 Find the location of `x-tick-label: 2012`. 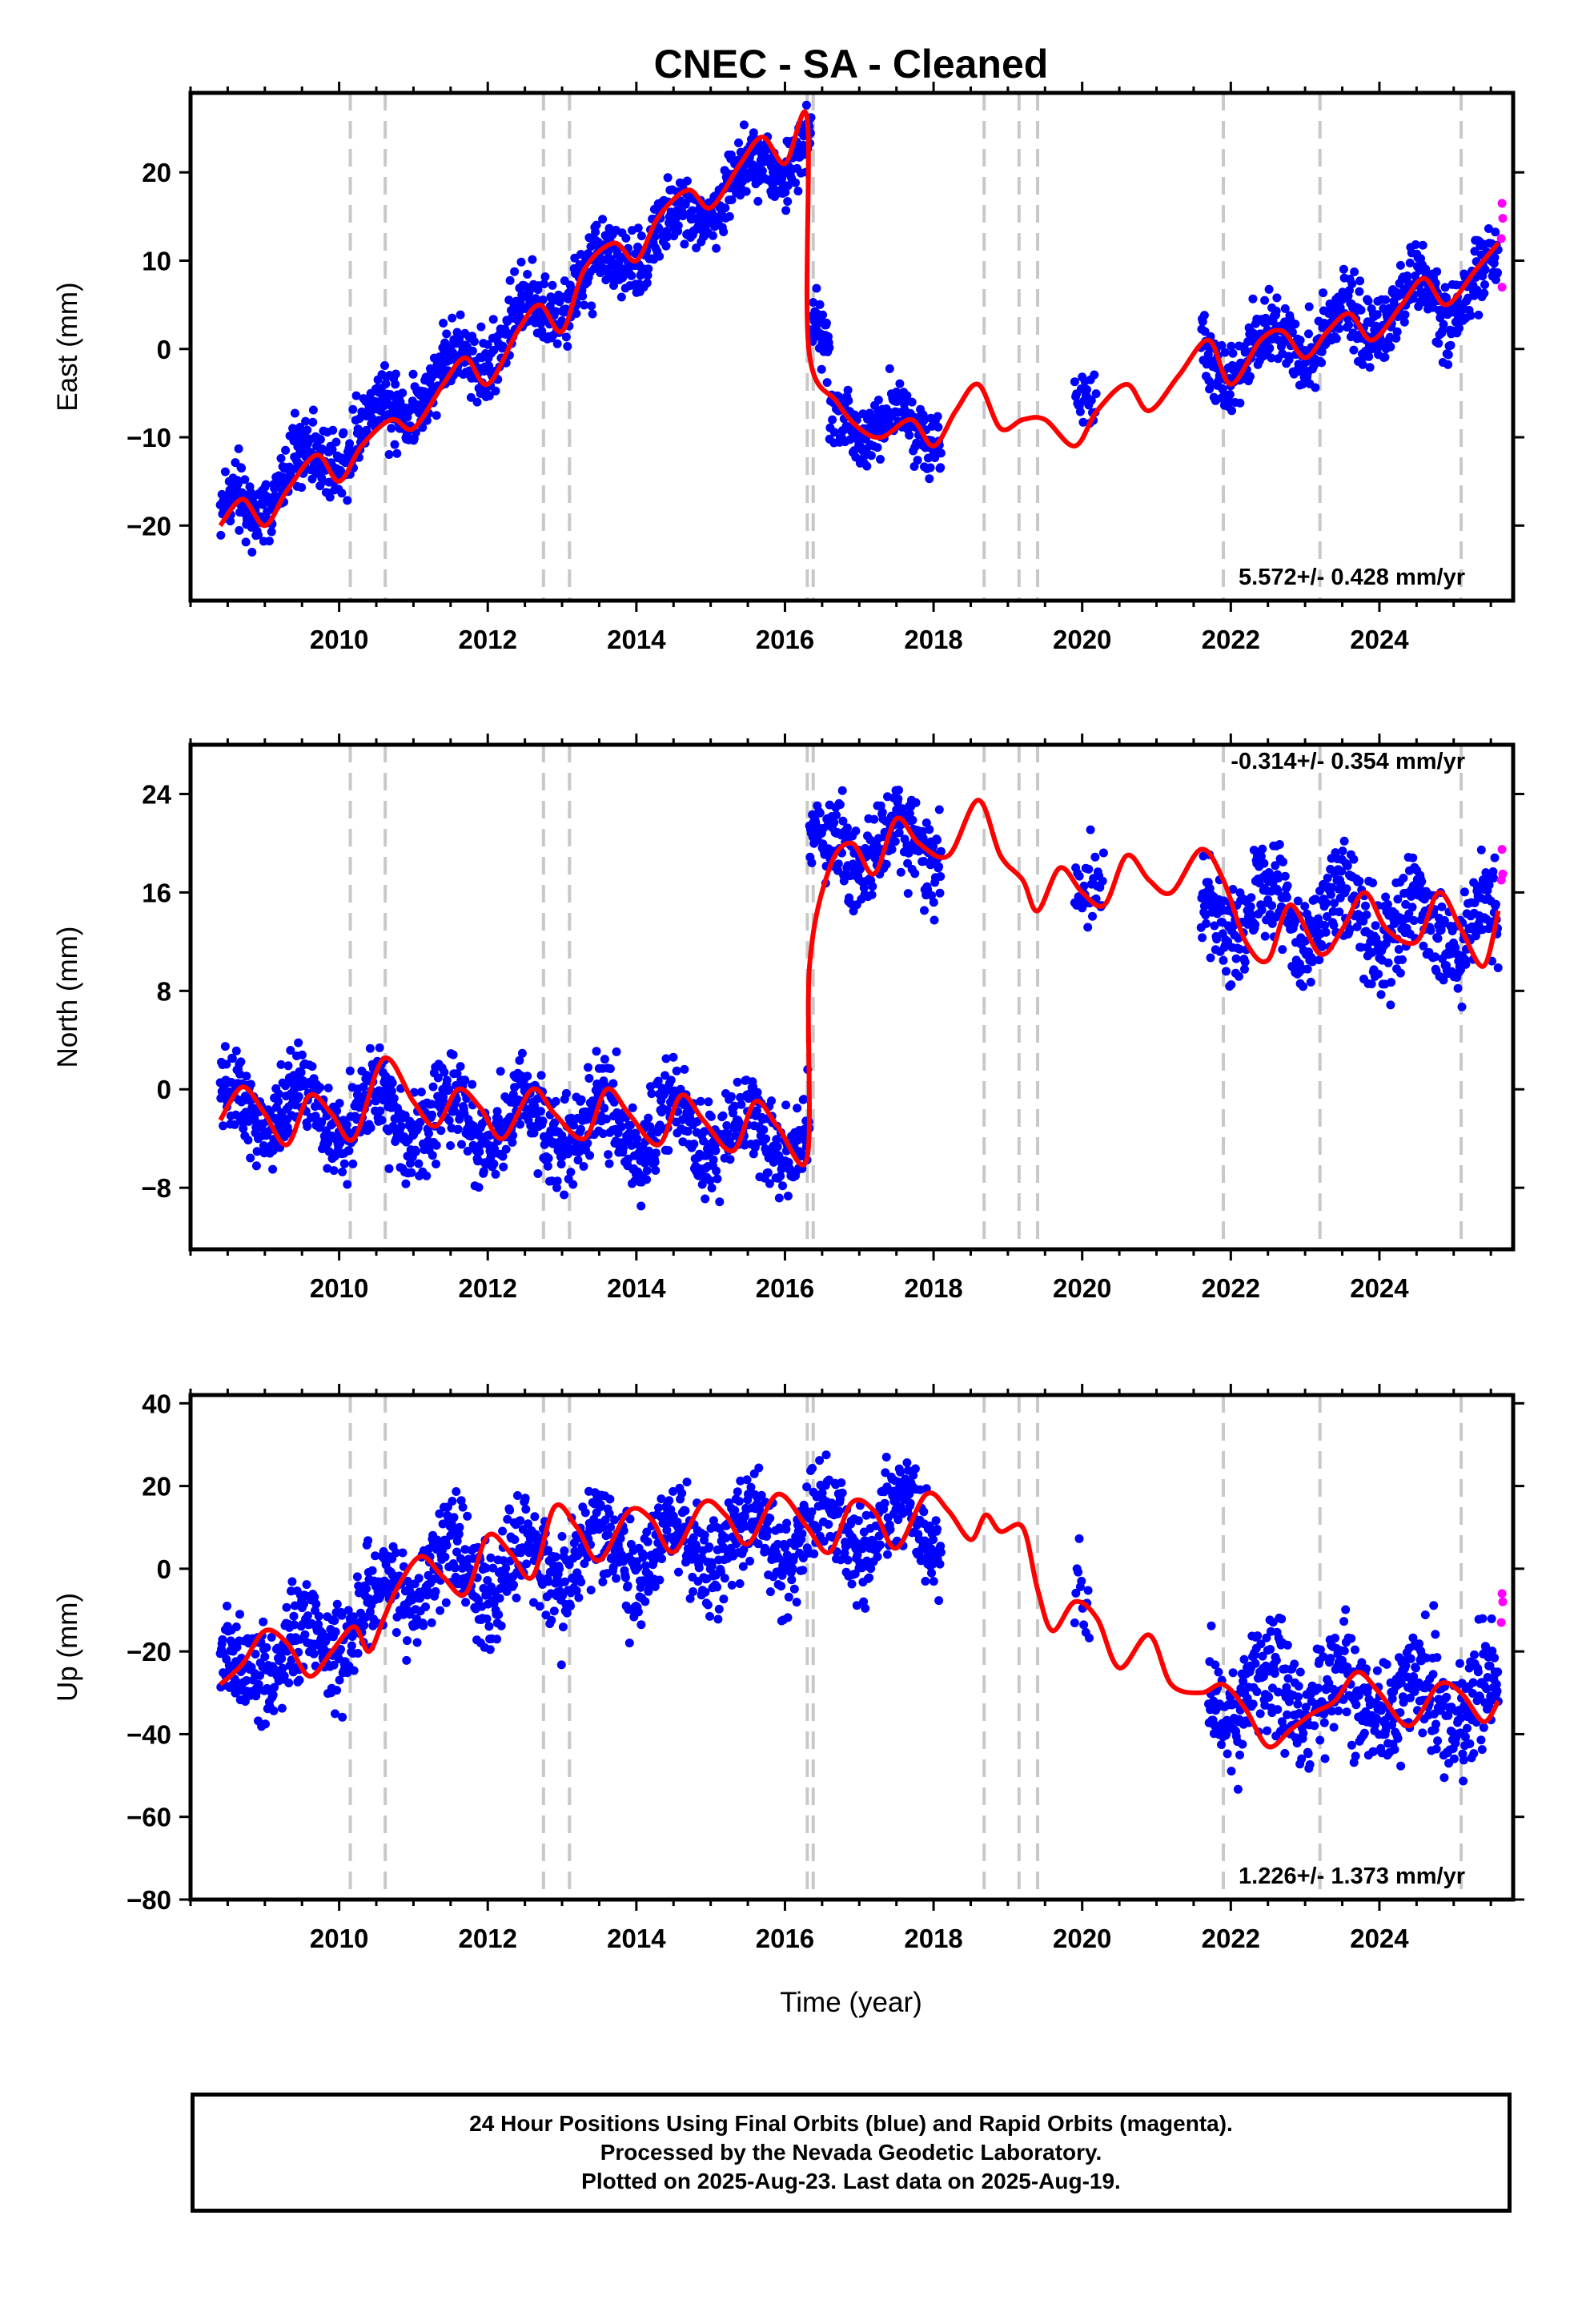

x-tick-label: 2012 is located at coordinates (488, 1288).